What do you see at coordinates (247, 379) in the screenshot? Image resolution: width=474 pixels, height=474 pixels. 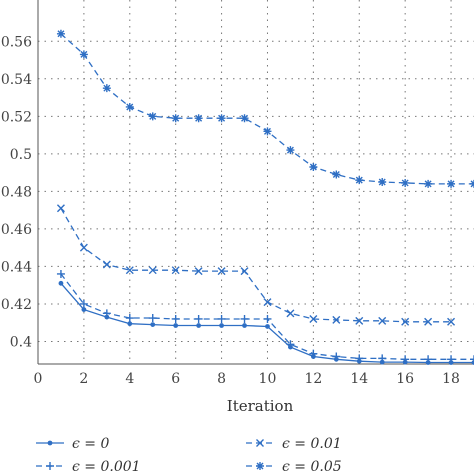 I see `x-tick-labels: 0 2 4 6 8 10 12 14 16 18` at bounding box center [247, 379].